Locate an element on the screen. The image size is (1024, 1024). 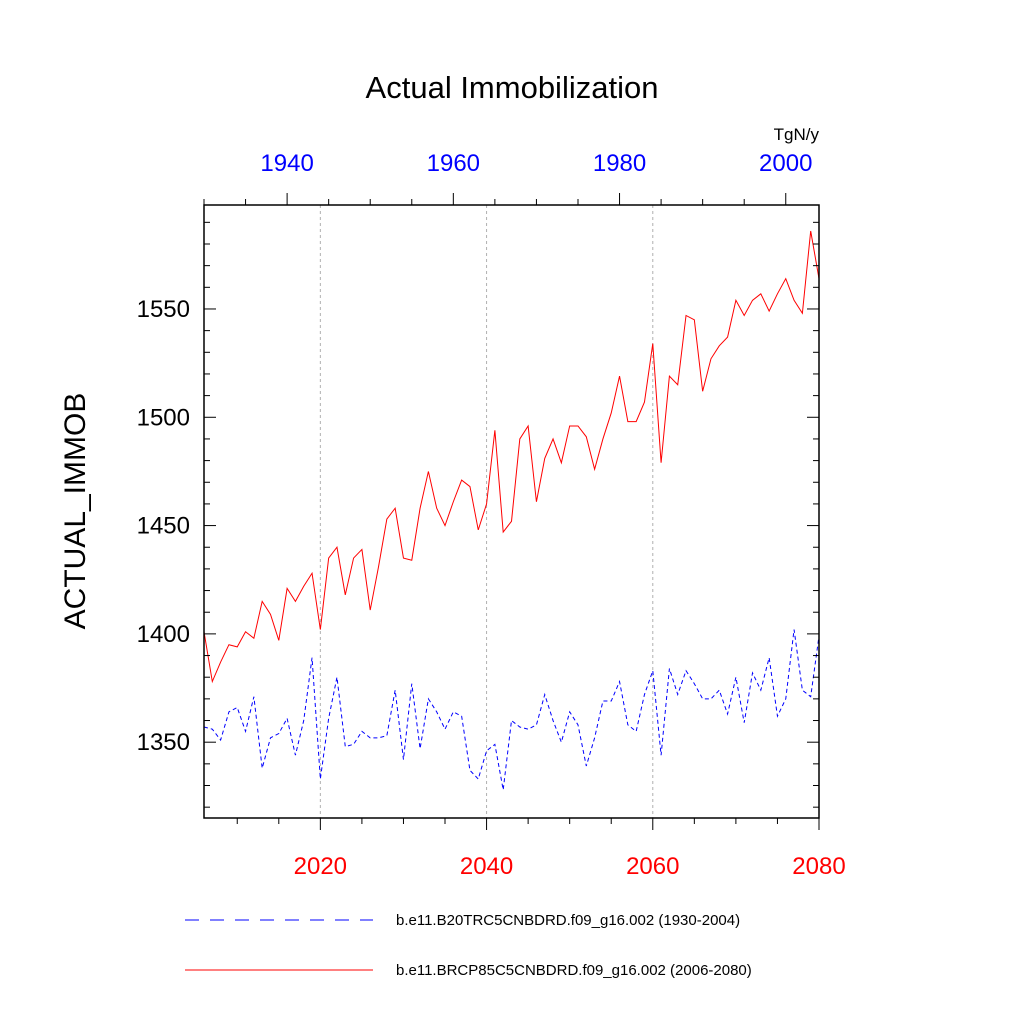
x-top-tick-label: 1980 is located at coordinates (619, 163).